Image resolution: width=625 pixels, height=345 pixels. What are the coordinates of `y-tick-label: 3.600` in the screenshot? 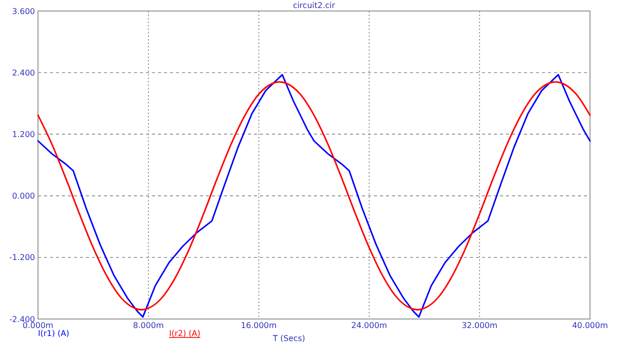 It's located at (23, 11).